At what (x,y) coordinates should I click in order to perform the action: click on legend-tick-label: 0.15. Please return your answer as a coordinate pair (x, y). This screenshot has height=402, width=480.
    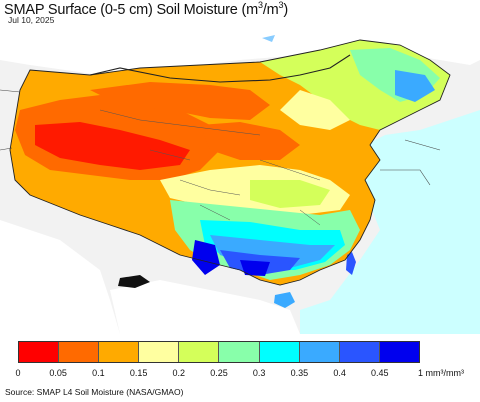
    Looking at the image, I should click on (138, 373).